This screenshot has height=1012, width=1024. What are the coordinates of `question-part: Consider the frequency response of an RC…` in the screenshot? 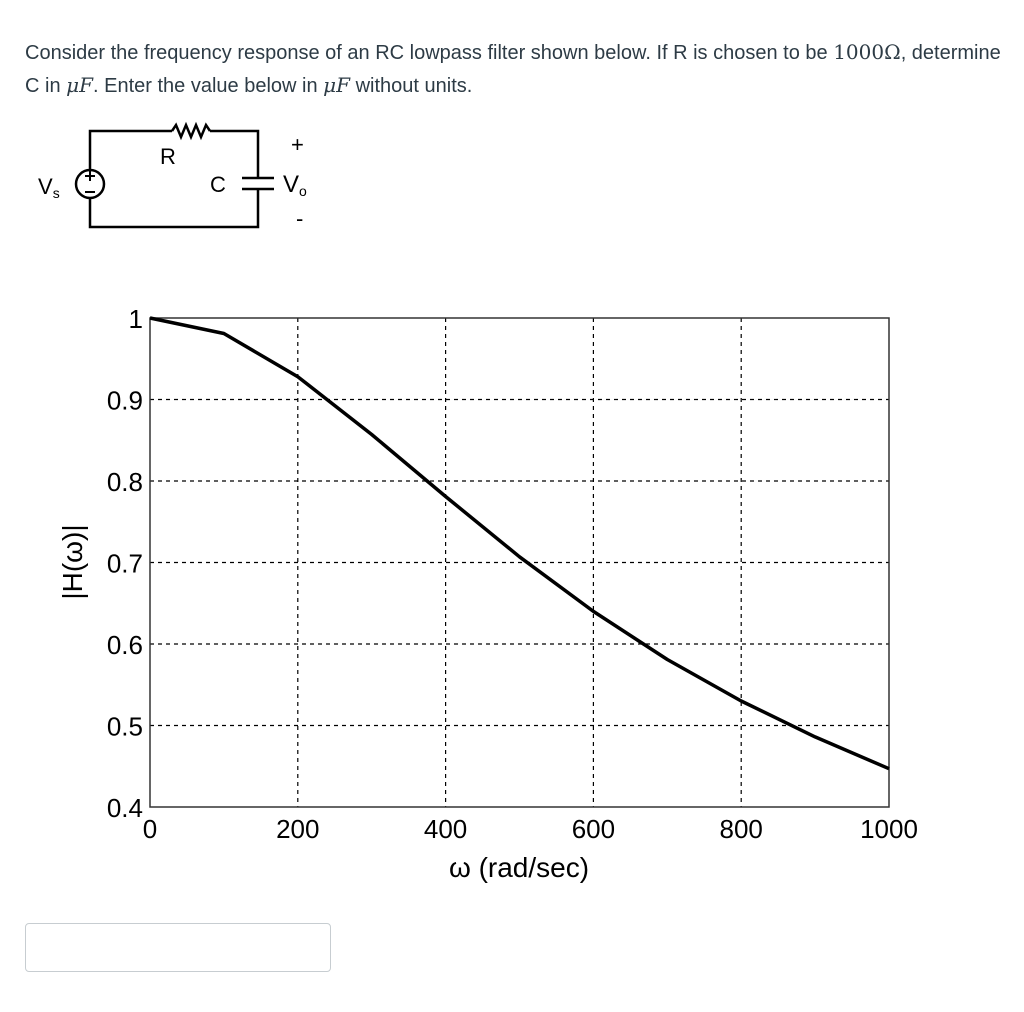 It's located at (429, 53).